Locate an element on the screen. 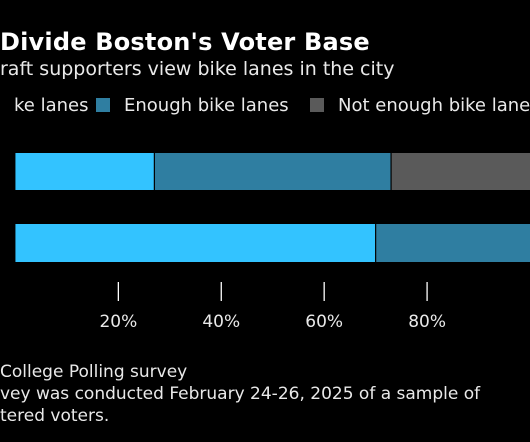 This screenshot has height=442, width=530. footer-source: College Polling survey is located at coordinates (94, 372).